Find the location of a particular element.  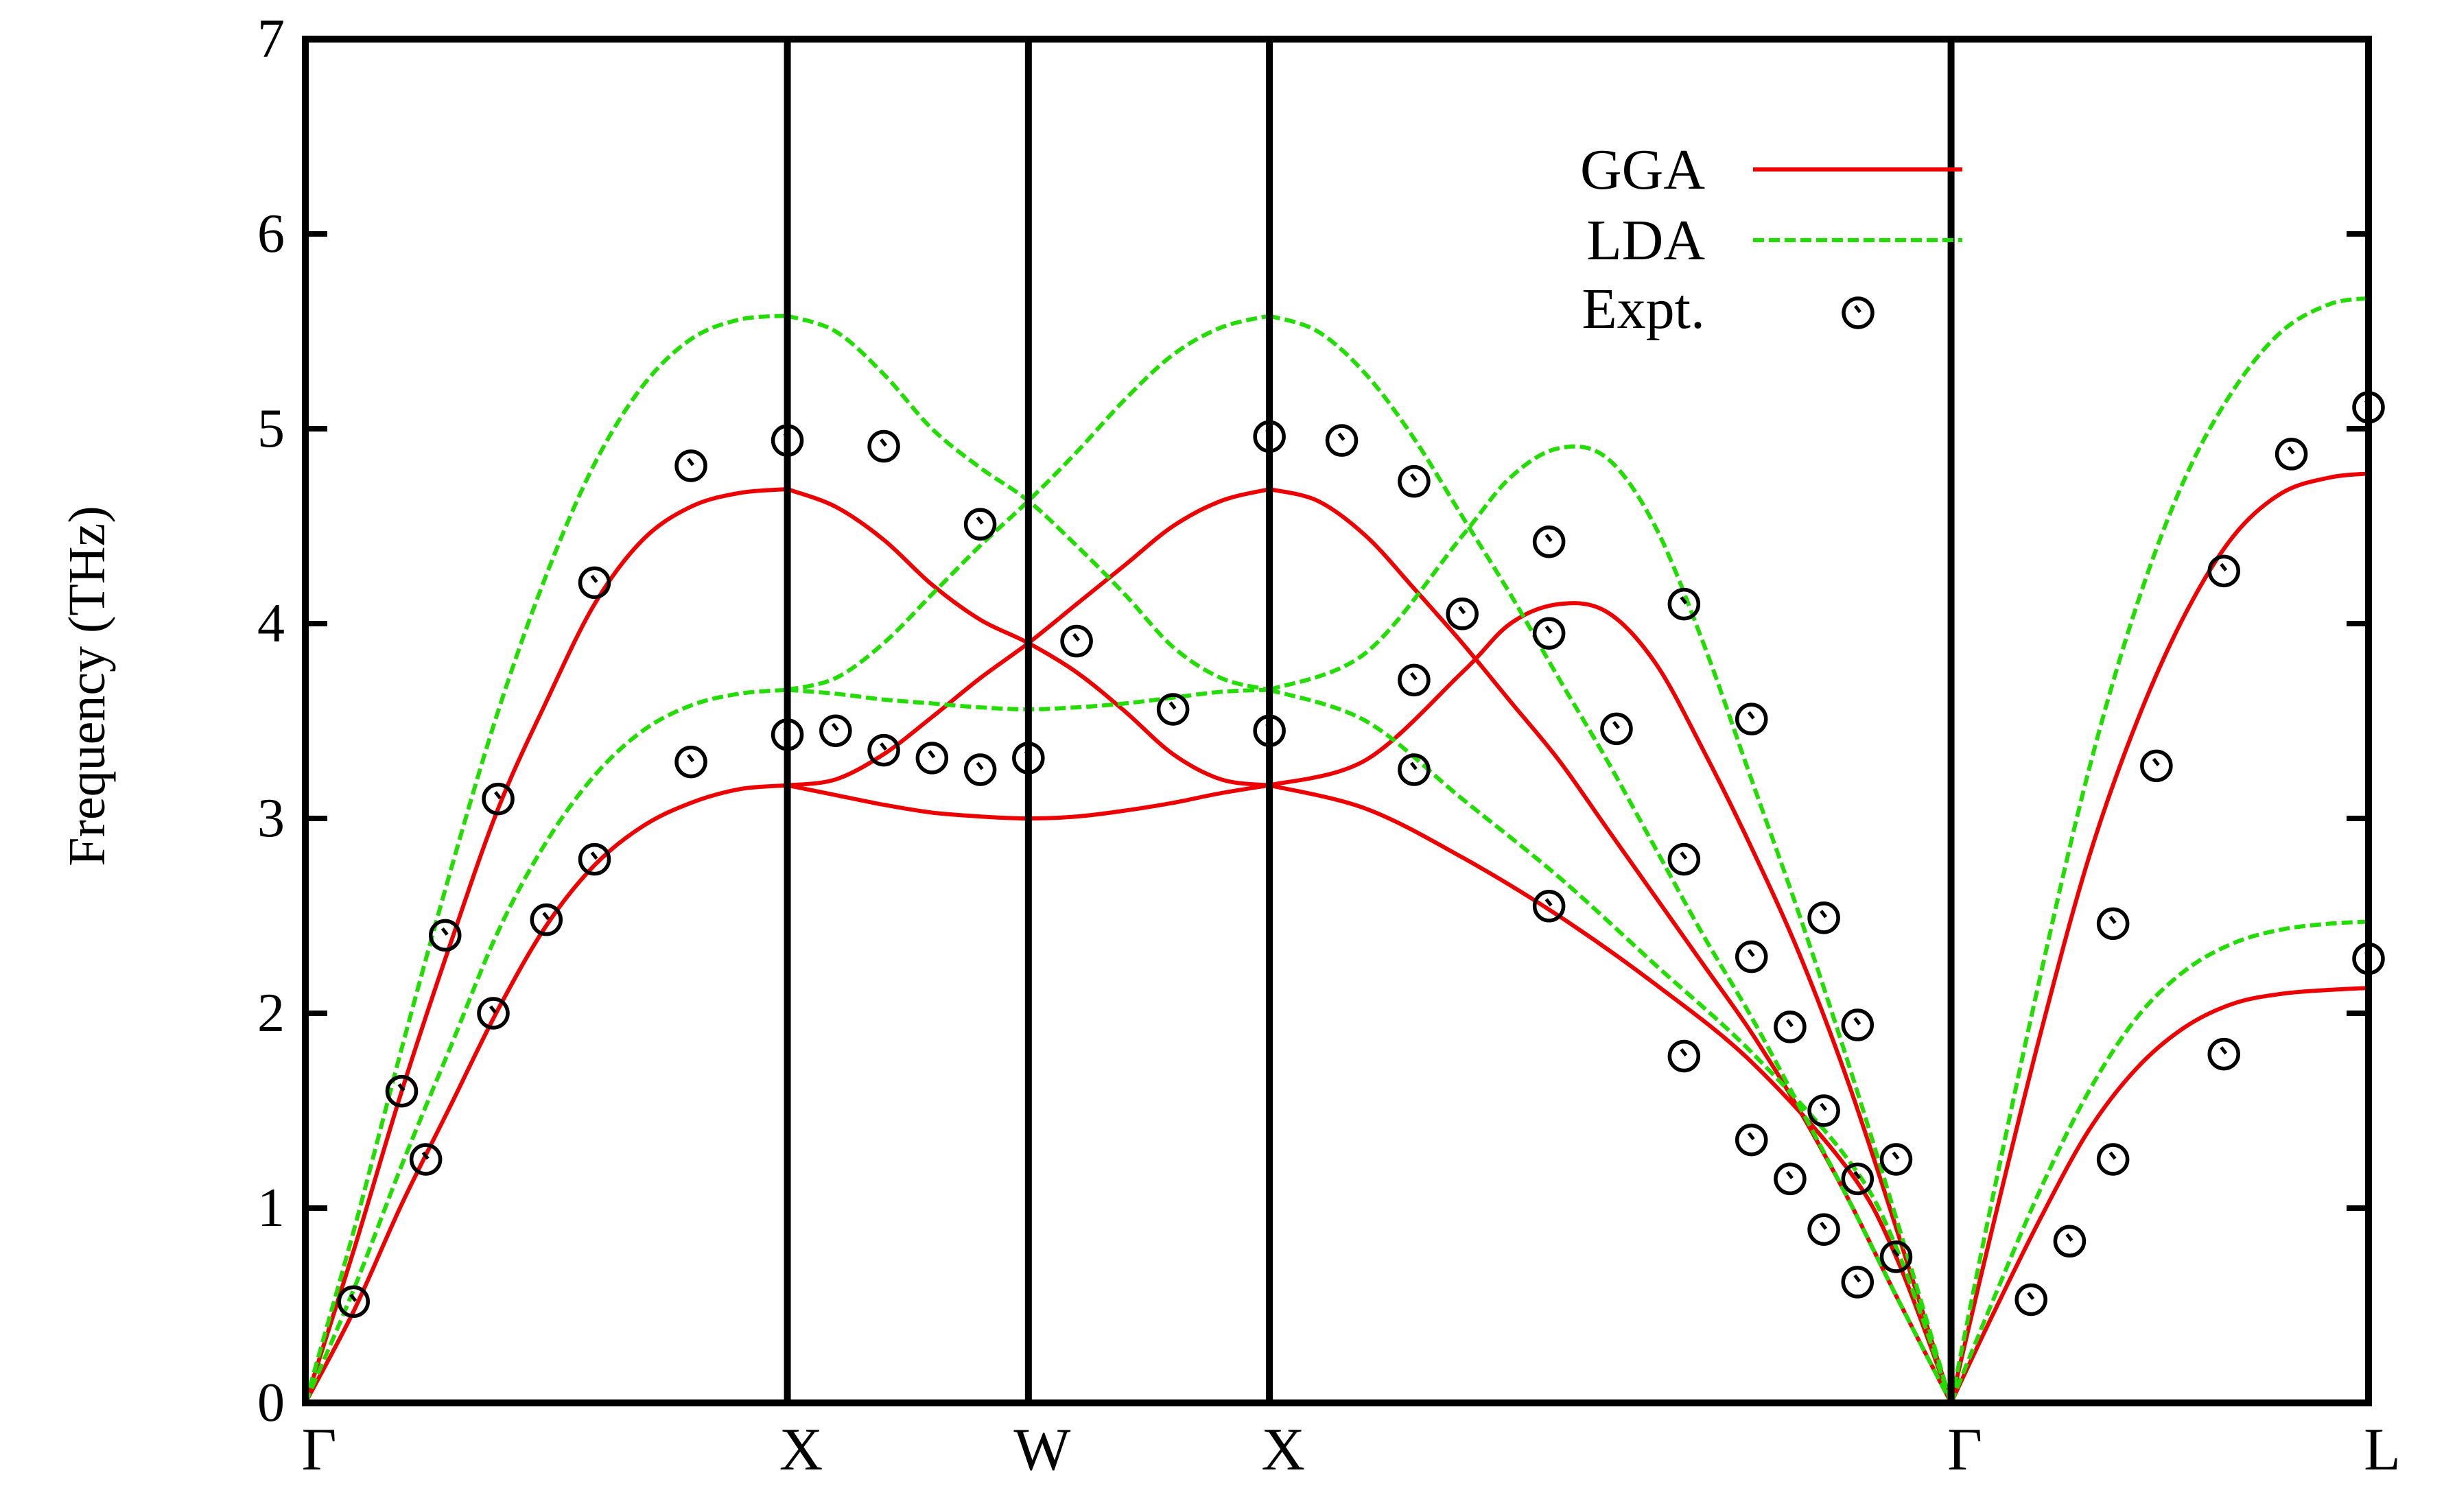

legend-label: GGA is located at coordinates (1642, 170).